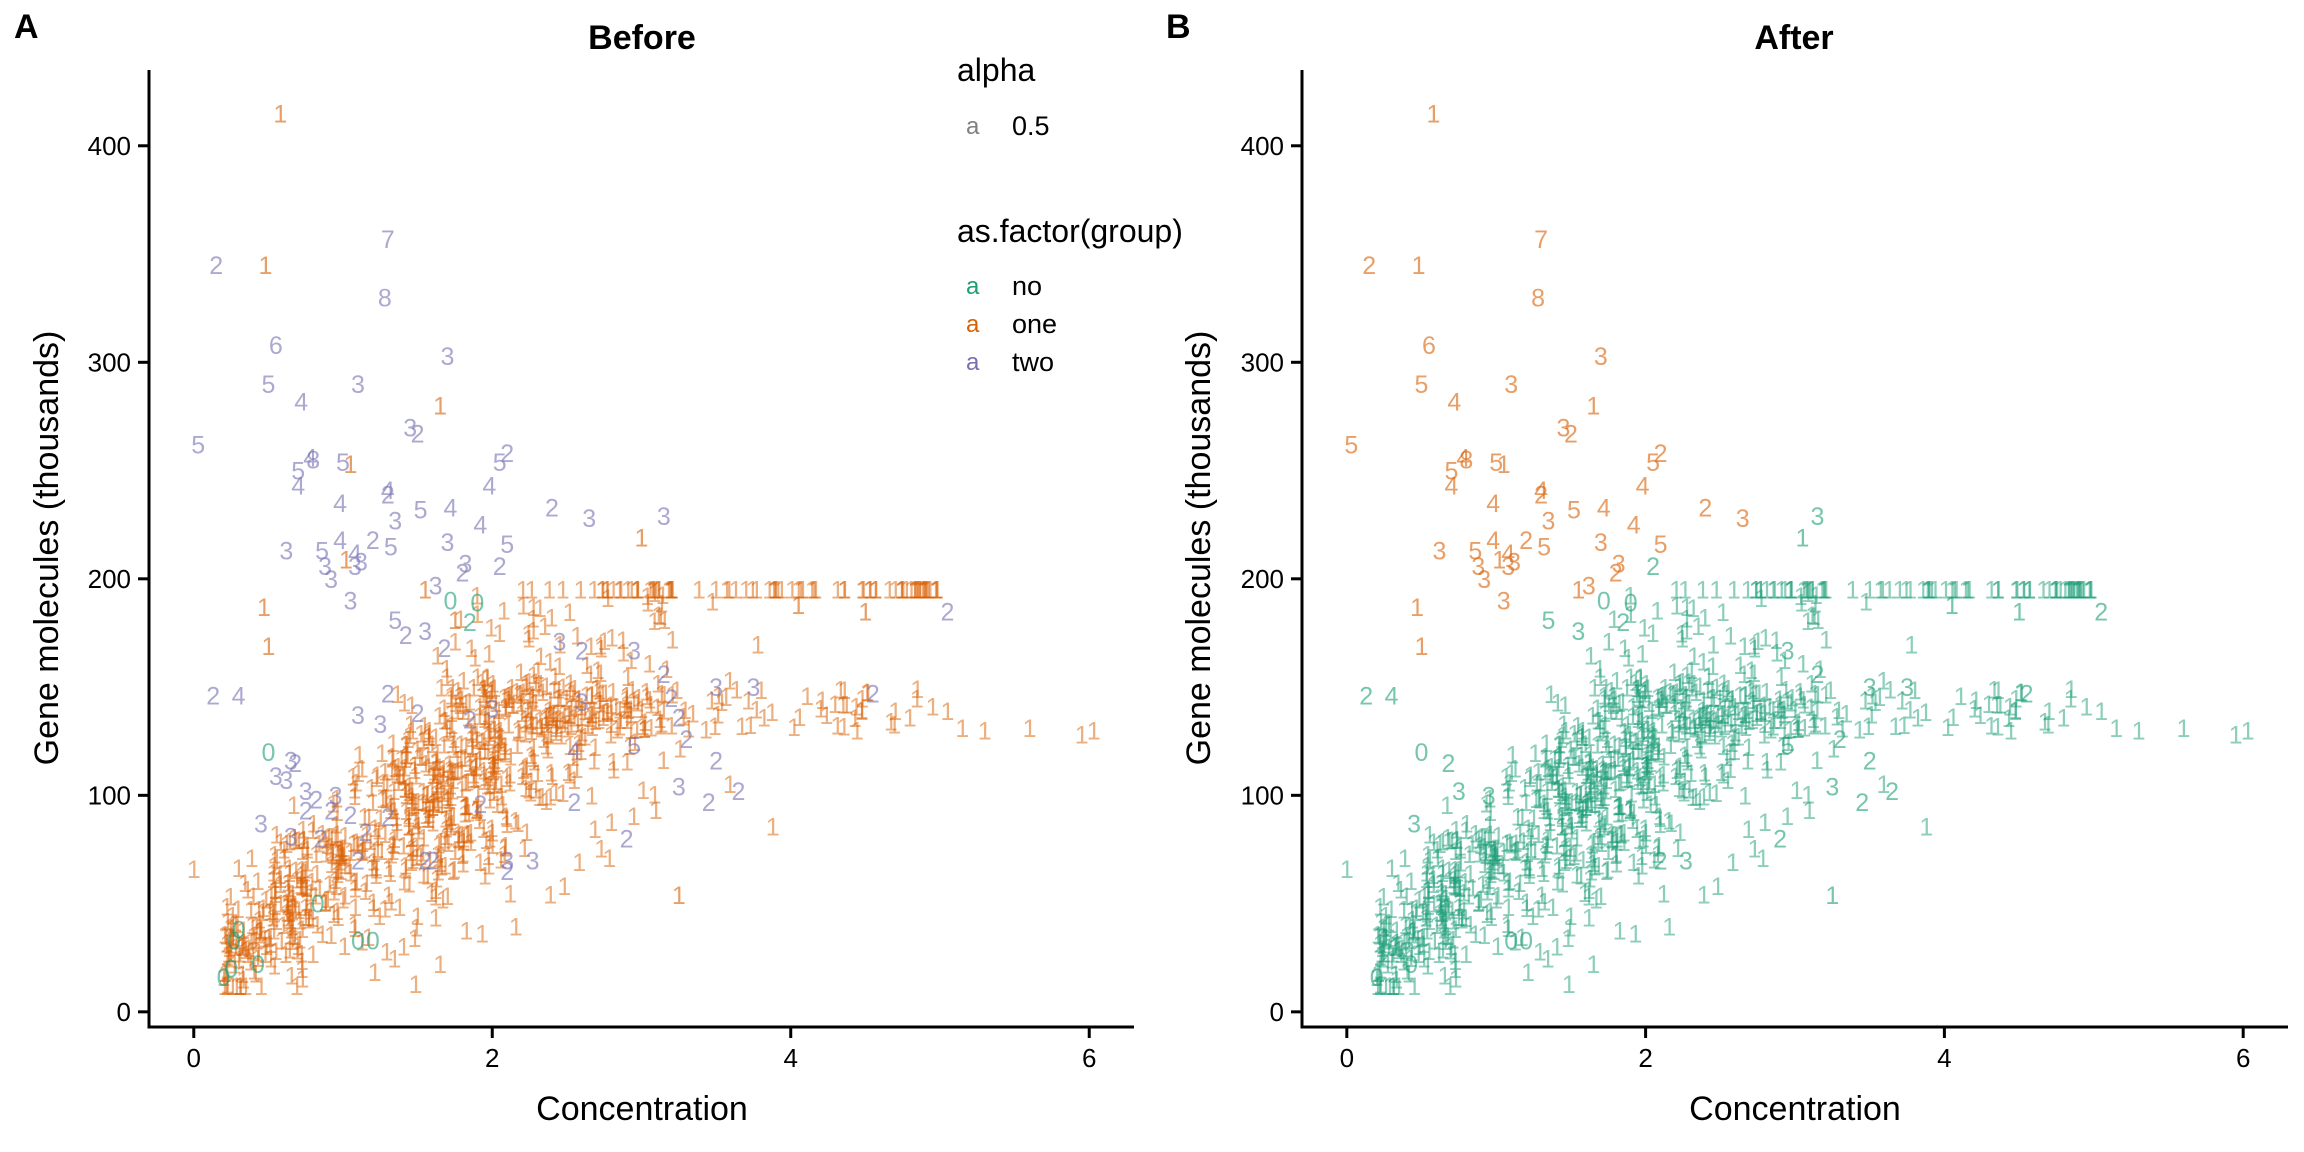 The width and height of the screenshot is (2304, 1152). I want to click on x-tick-label-after: 4, so click(1944, 1058).